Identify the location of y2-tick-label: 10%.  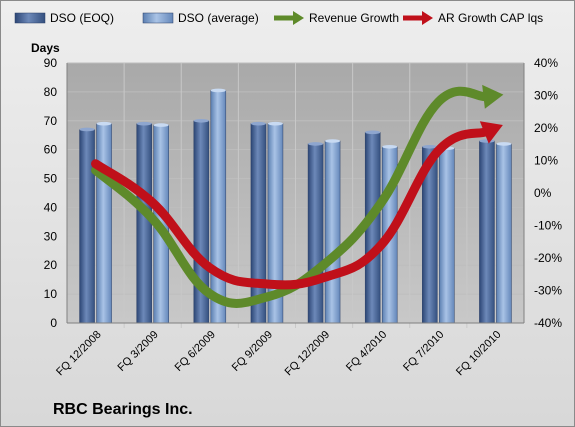
(546, 161).